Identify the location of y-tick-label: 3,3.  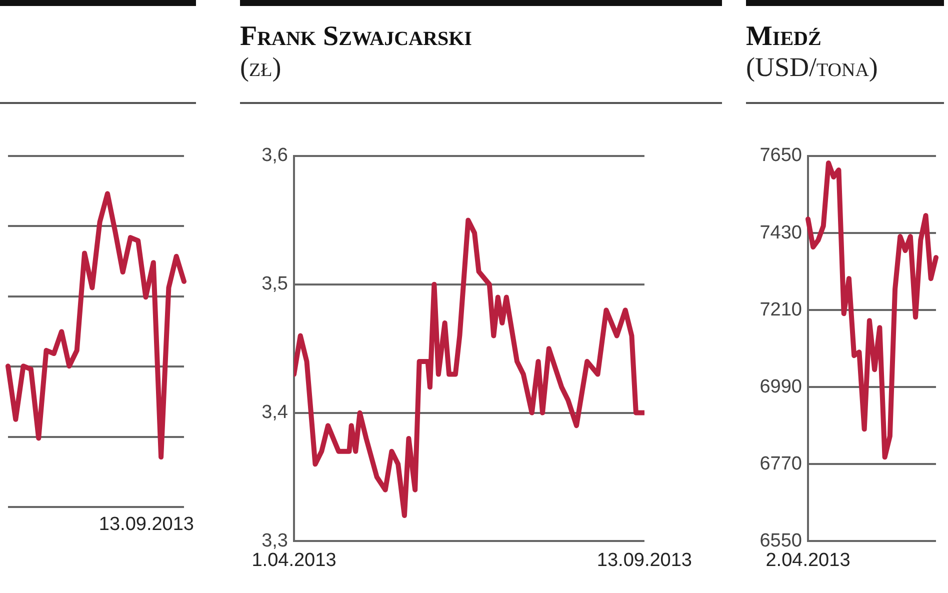
(275, 541).